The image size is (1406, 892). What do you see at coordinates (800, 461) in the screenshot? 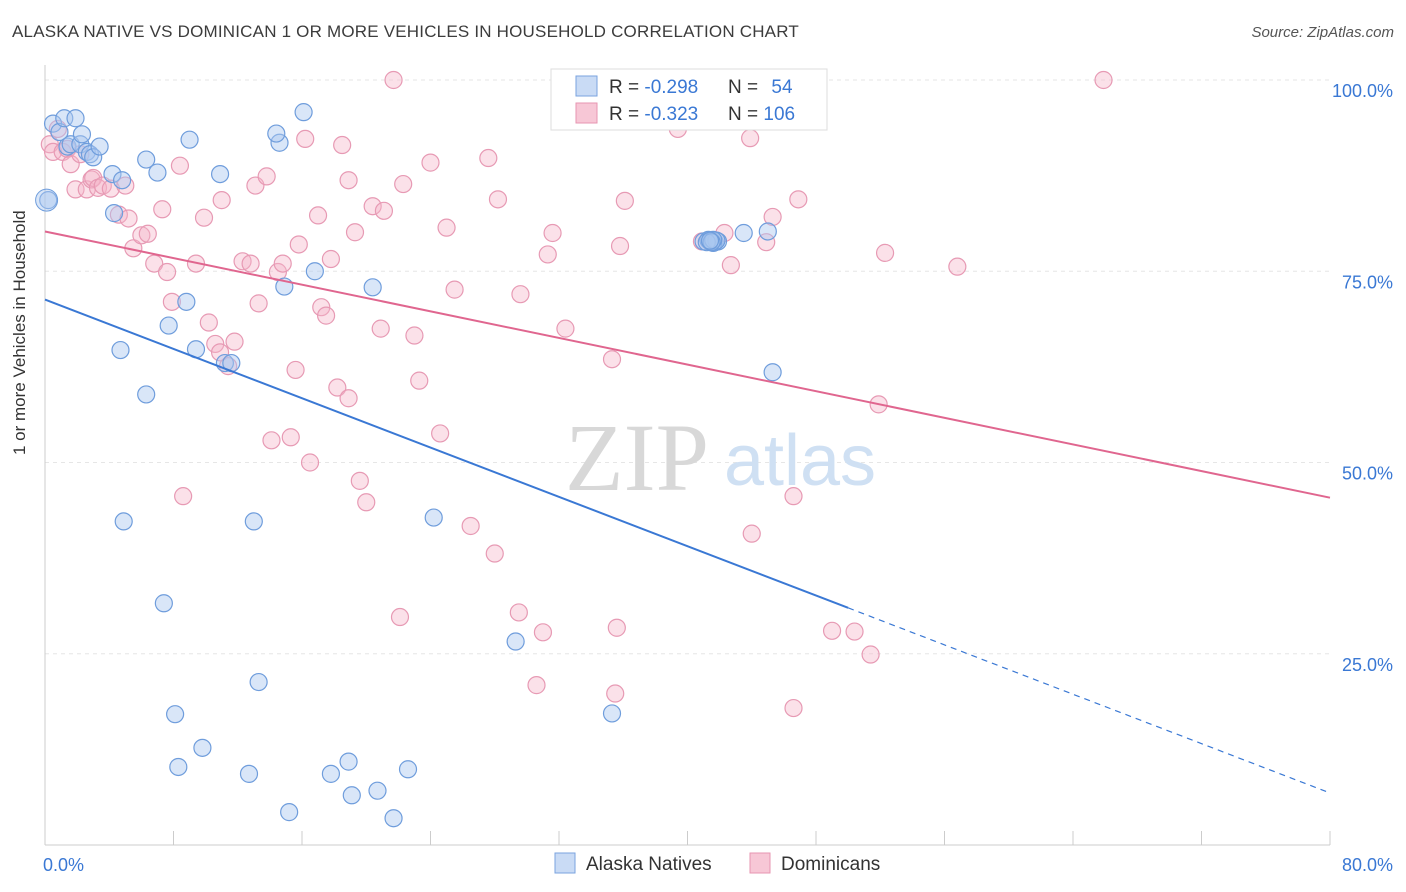
I see `watermark-atlas: atlas` at bounding box center [800, 461].